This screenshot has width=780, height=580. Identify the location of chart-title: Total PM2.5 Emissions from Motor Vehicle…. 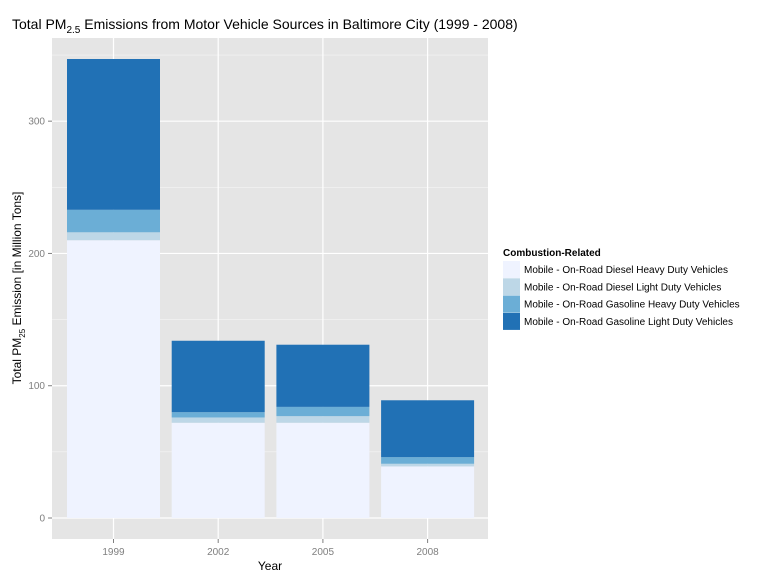
(265, 26).